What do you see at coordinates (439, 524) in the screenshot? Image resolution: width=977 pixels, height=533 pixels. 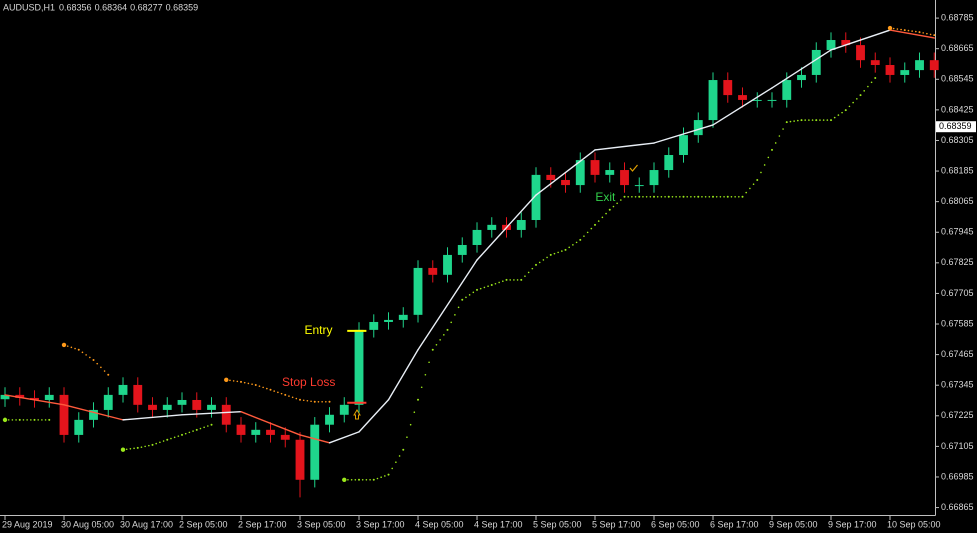 I see `x-tick-label: 4 Sep 05:00` at bounding box center [439, 524].